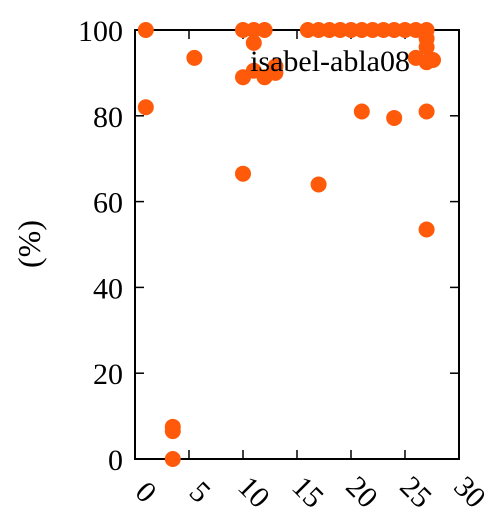 The height and width of the screenshot is (521, 495). What do you see at coordinates (115, 460) in the screenshot?
I see `y-tick-label: 0` at bounding box center [115, 460].